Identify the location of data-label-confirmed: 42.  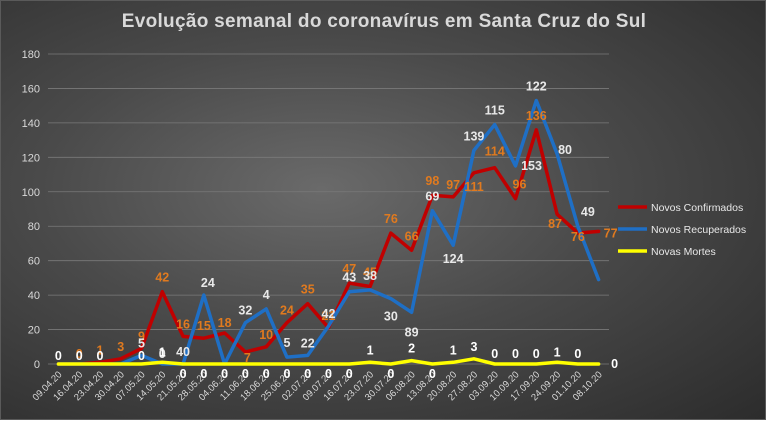
(162, 278).